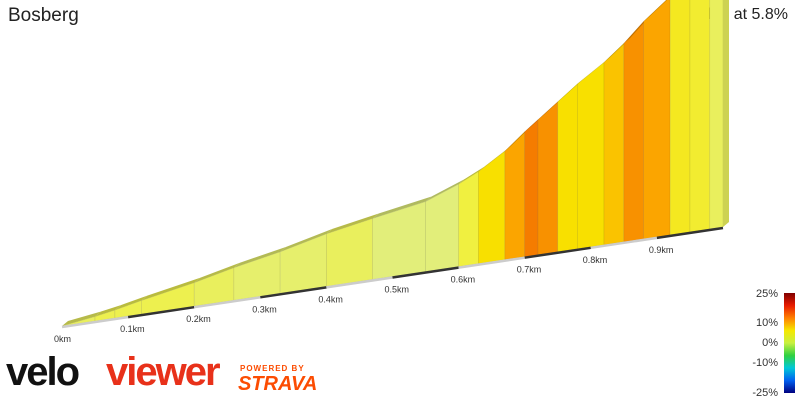 This screenshot has width=800, height=400. I want to click on x-tick-label: 0.7km, so click(529, 270).